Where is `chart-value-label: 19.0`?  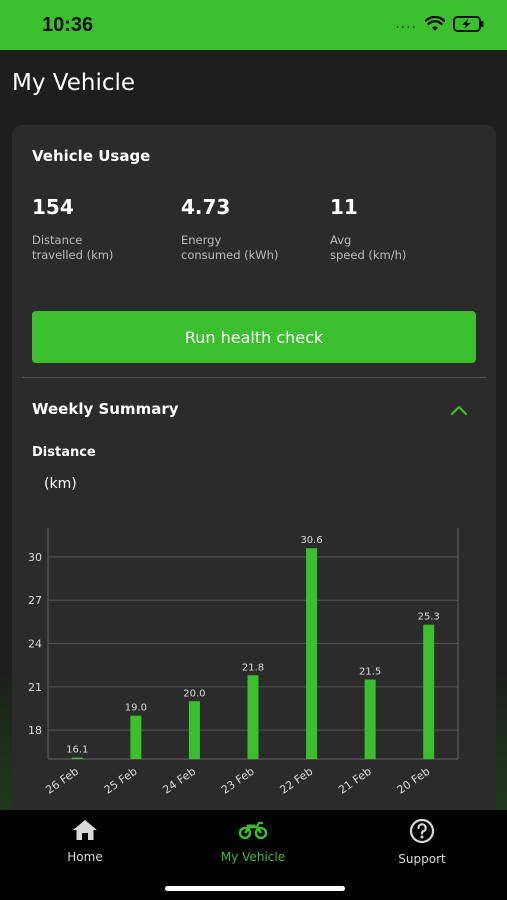 chart-value-label: 19.0 is located at coordinates (136, 708).